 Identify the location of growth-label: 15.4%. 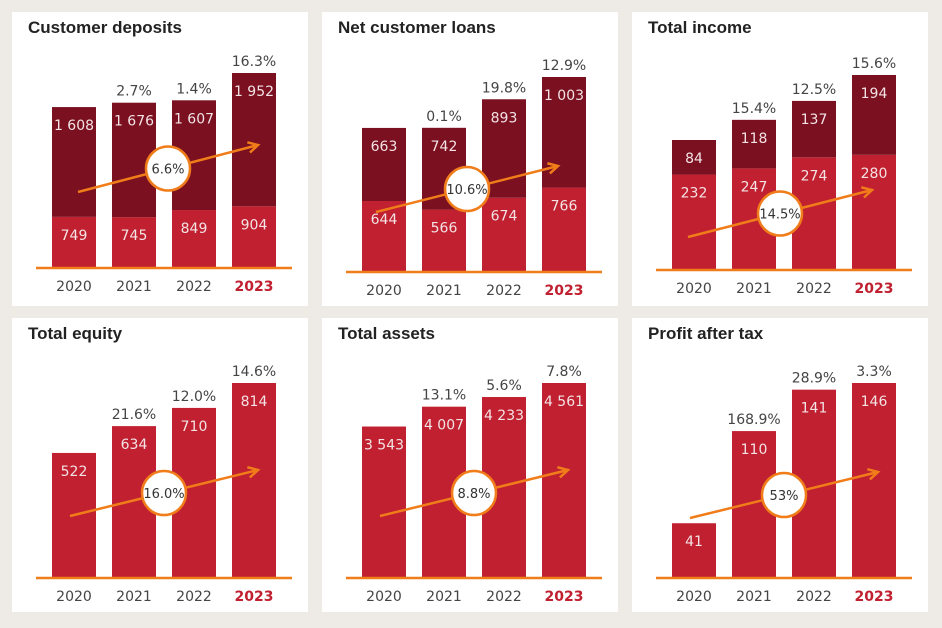
(754, 109).